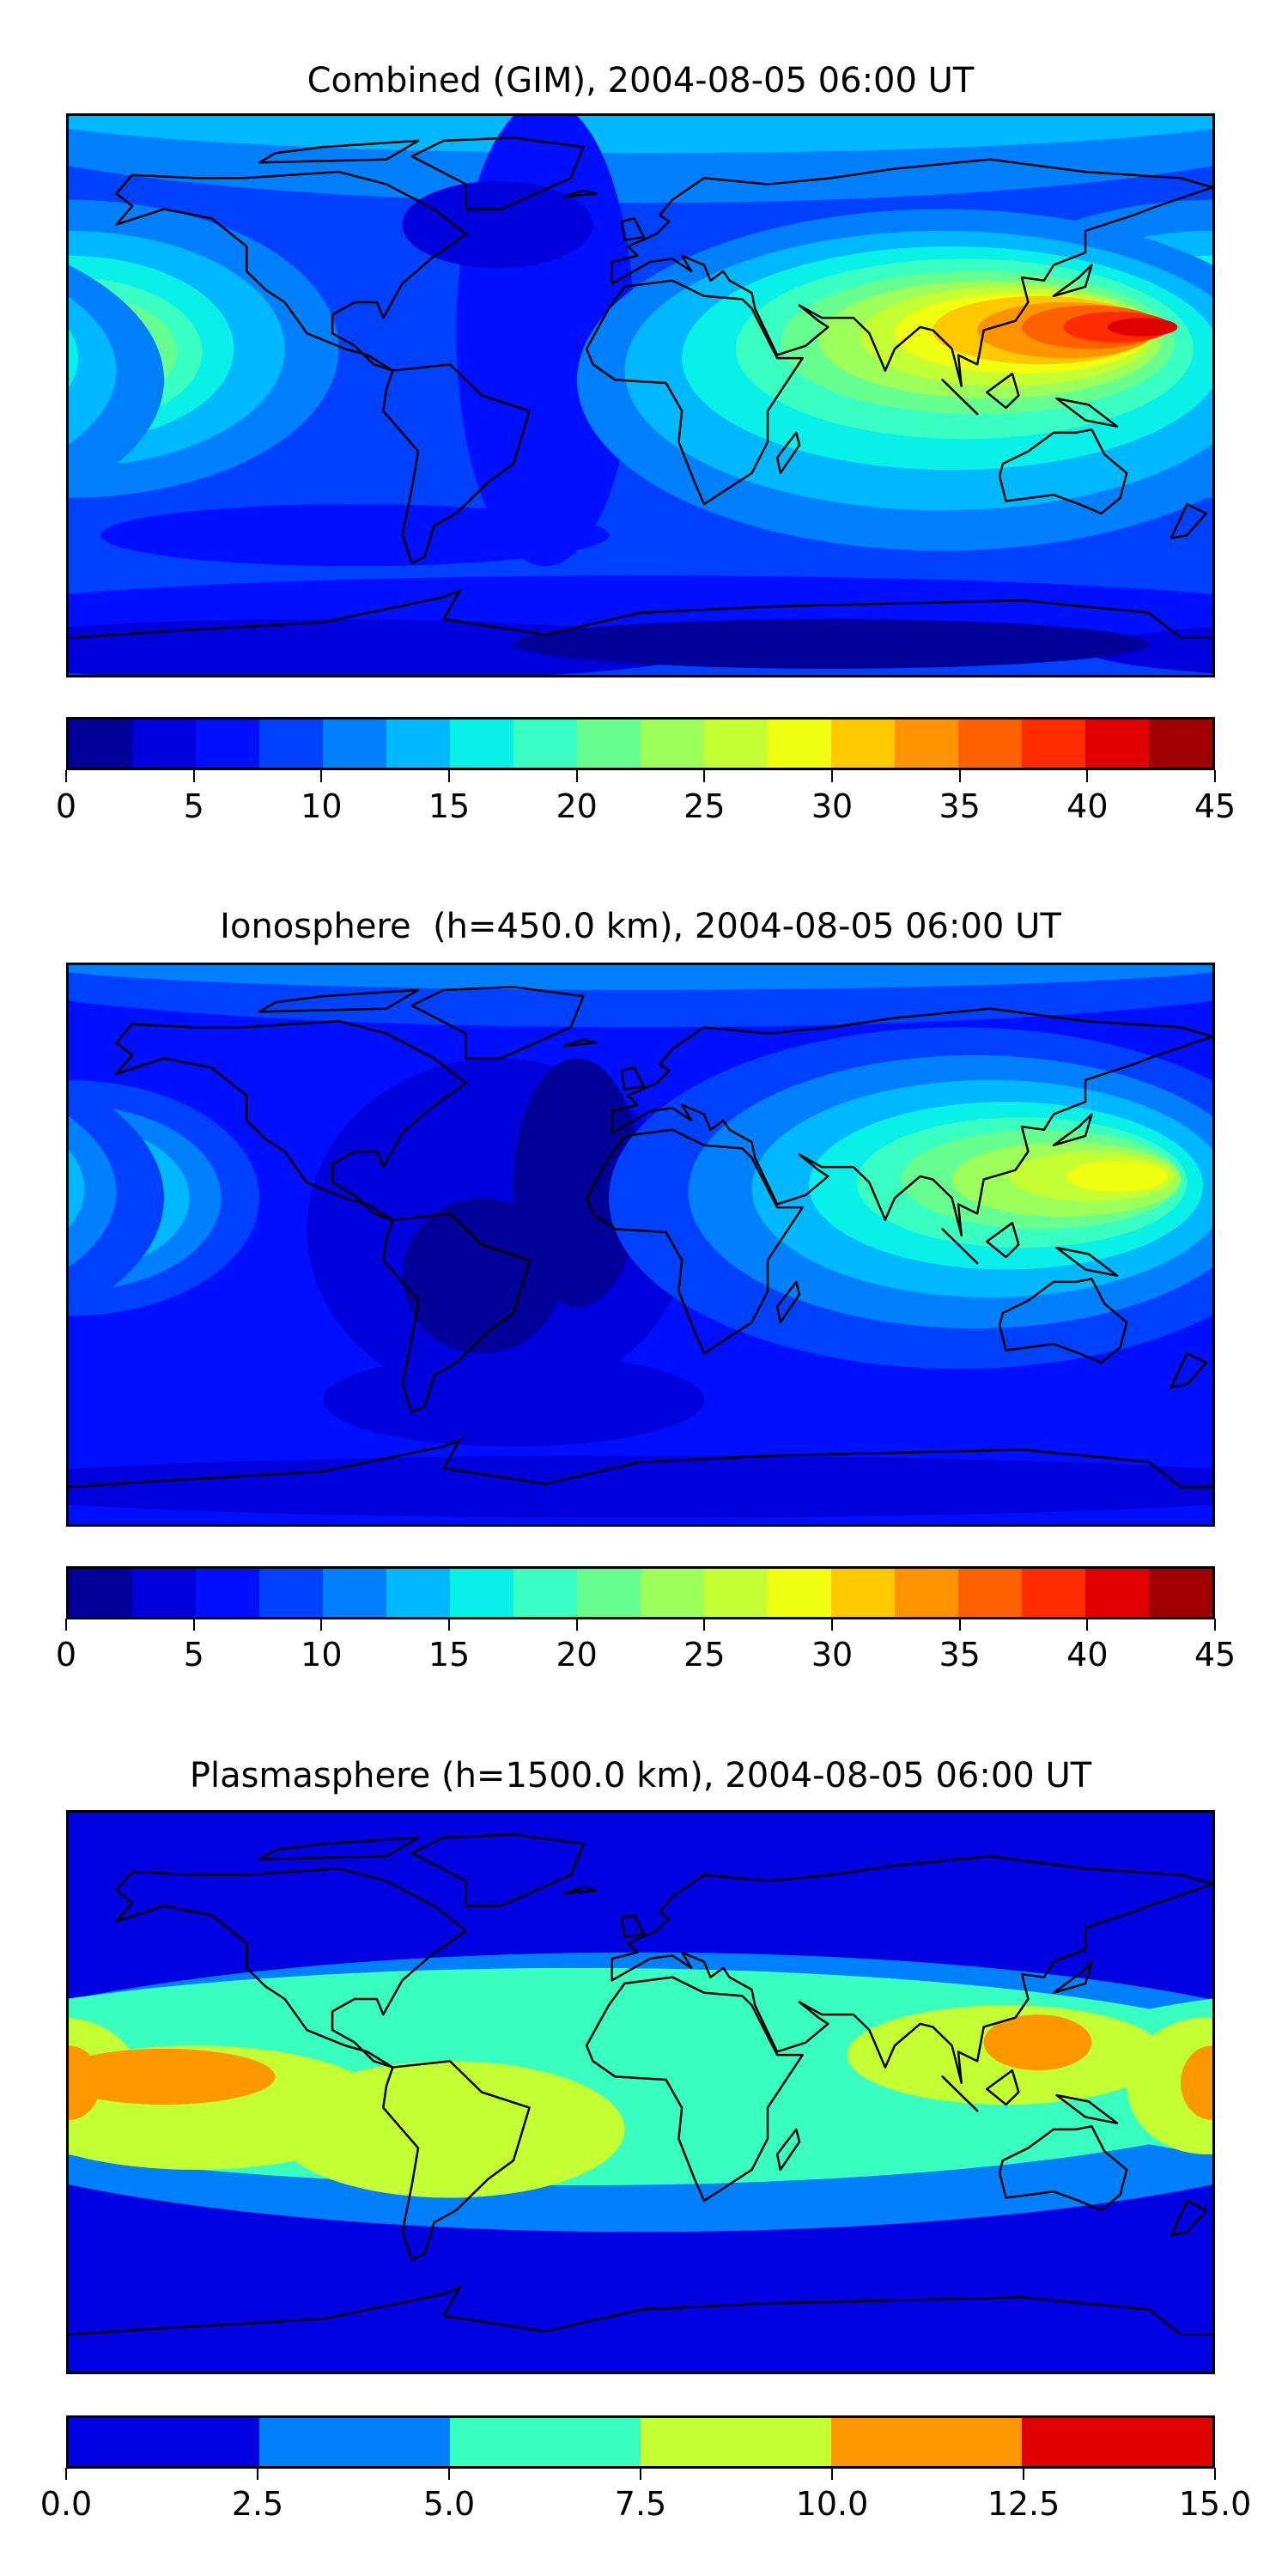 The height and width of the screenshot is (2576, 1288). What do you see at coordinates (258, 2504) in the screenshot?
I see `colorbar-tick-label: 2.5` at bounding box center [258, 2504].